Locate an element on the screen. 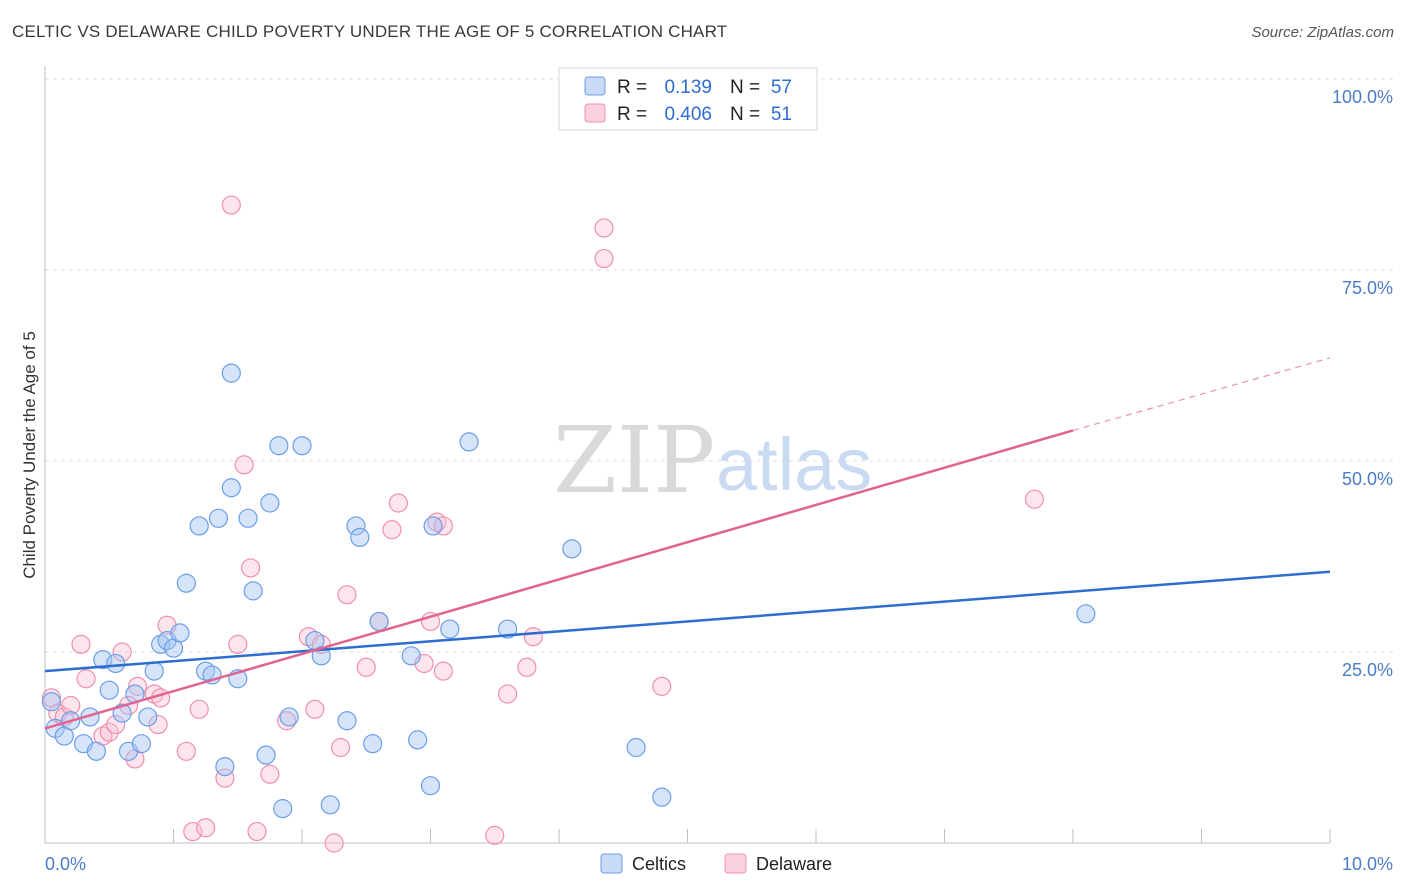 This screenshot has height=892, width=1406. celtics-trend-line is located at coordinates (687, 621).